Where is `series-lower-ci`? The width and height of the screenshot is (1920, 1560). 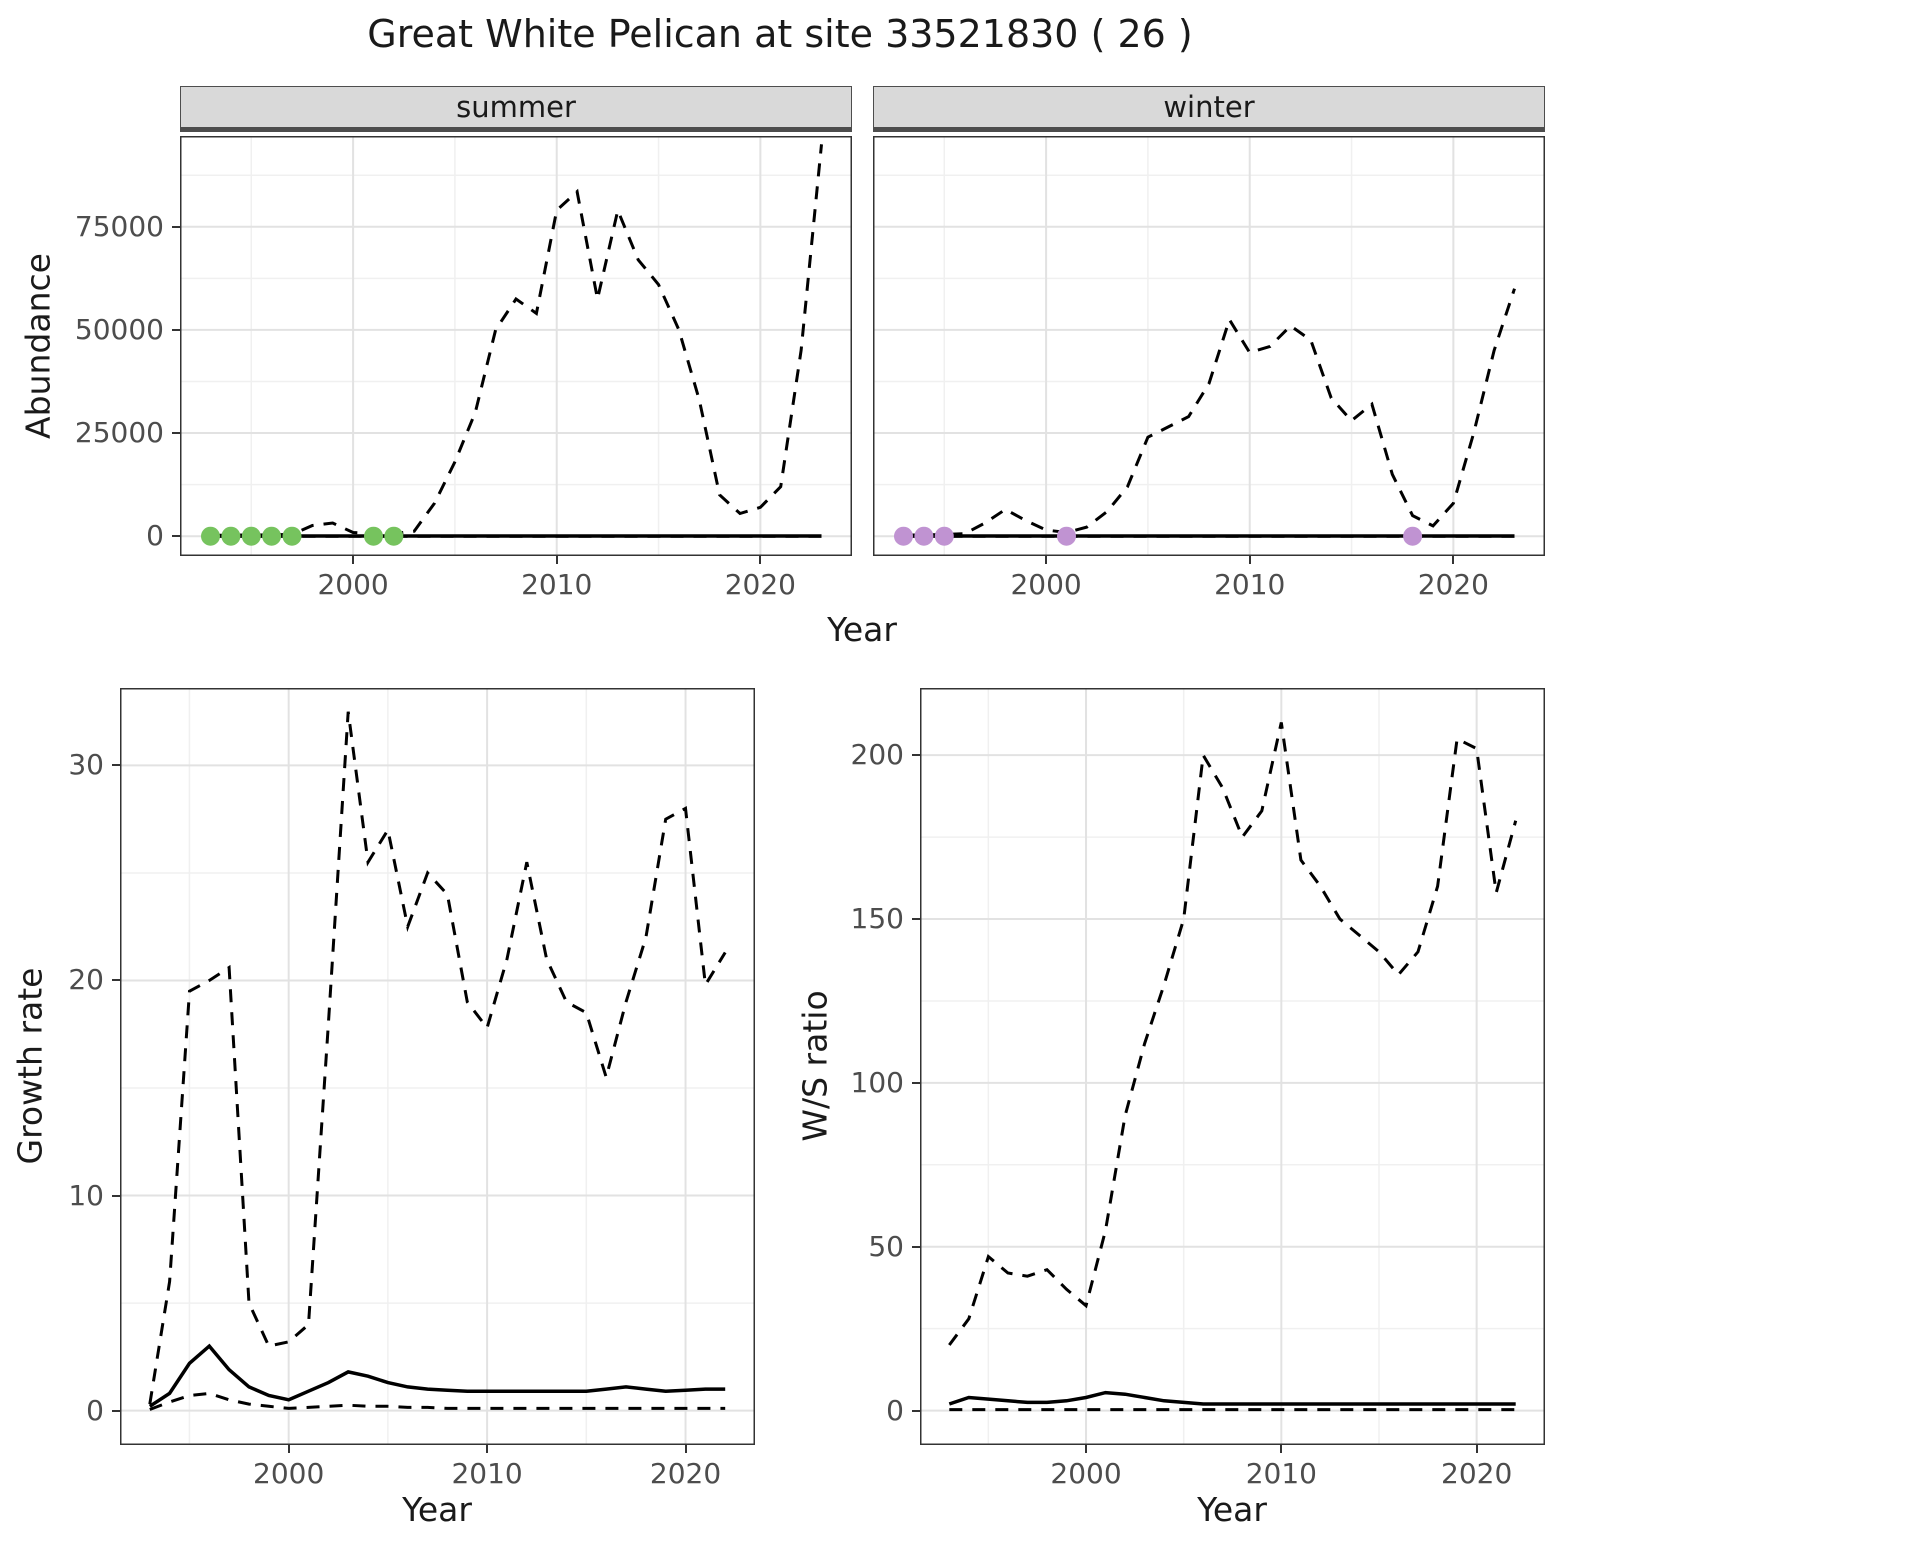 series-lower-ci is located at coordinates (437, 1401).